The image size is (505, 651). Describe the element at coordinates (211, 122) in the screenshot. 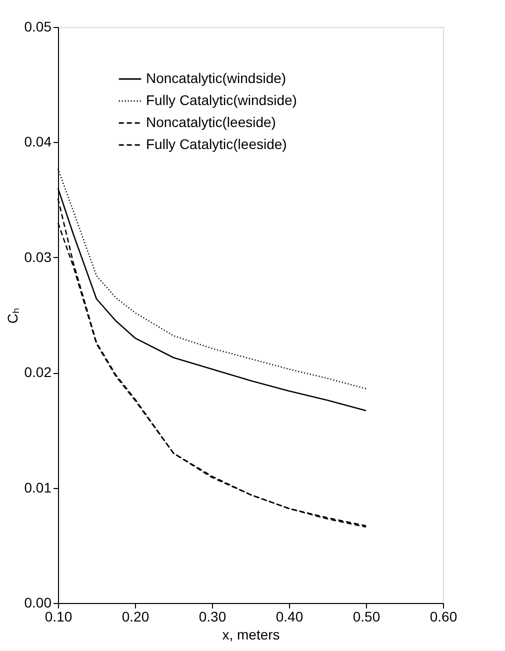

I see `legend-label: Noncatalytic(leeside)` at that location.